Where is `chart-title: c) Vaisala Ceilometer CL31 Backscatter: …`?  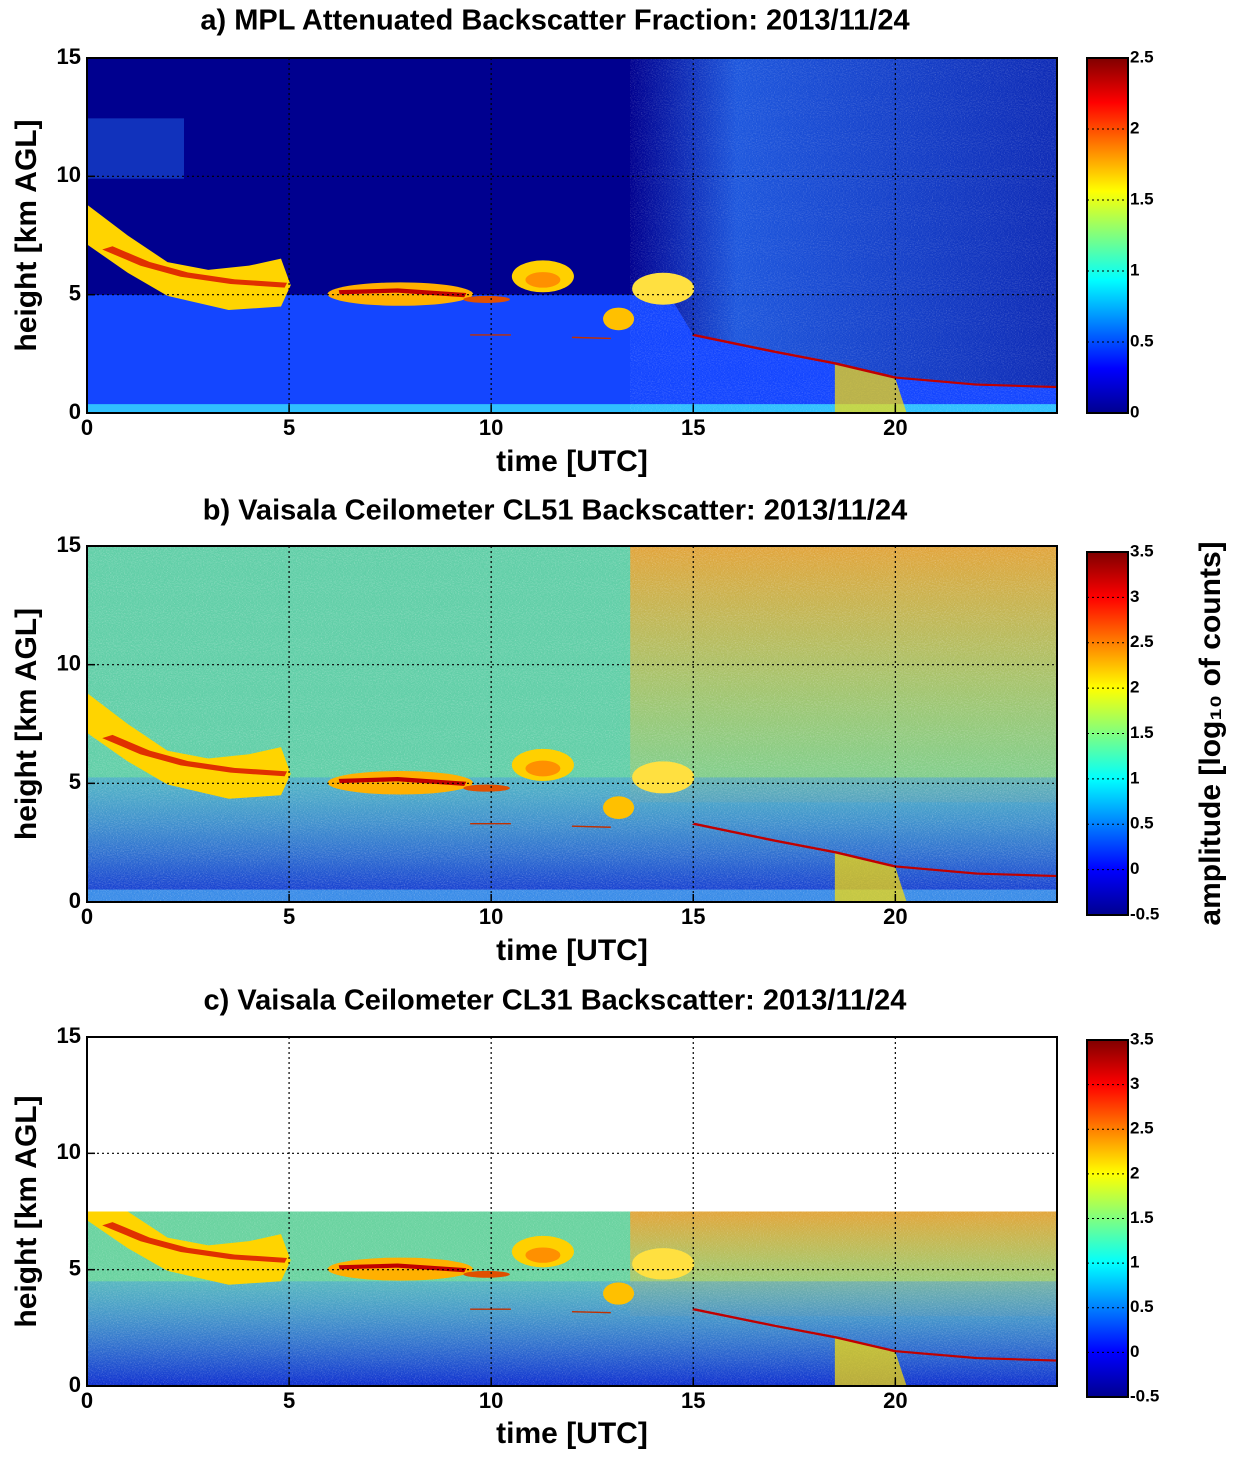
chart-title: c) Vaisala Ceilometer CL31 Backscatter: … is located at coordinates (555, 1001).